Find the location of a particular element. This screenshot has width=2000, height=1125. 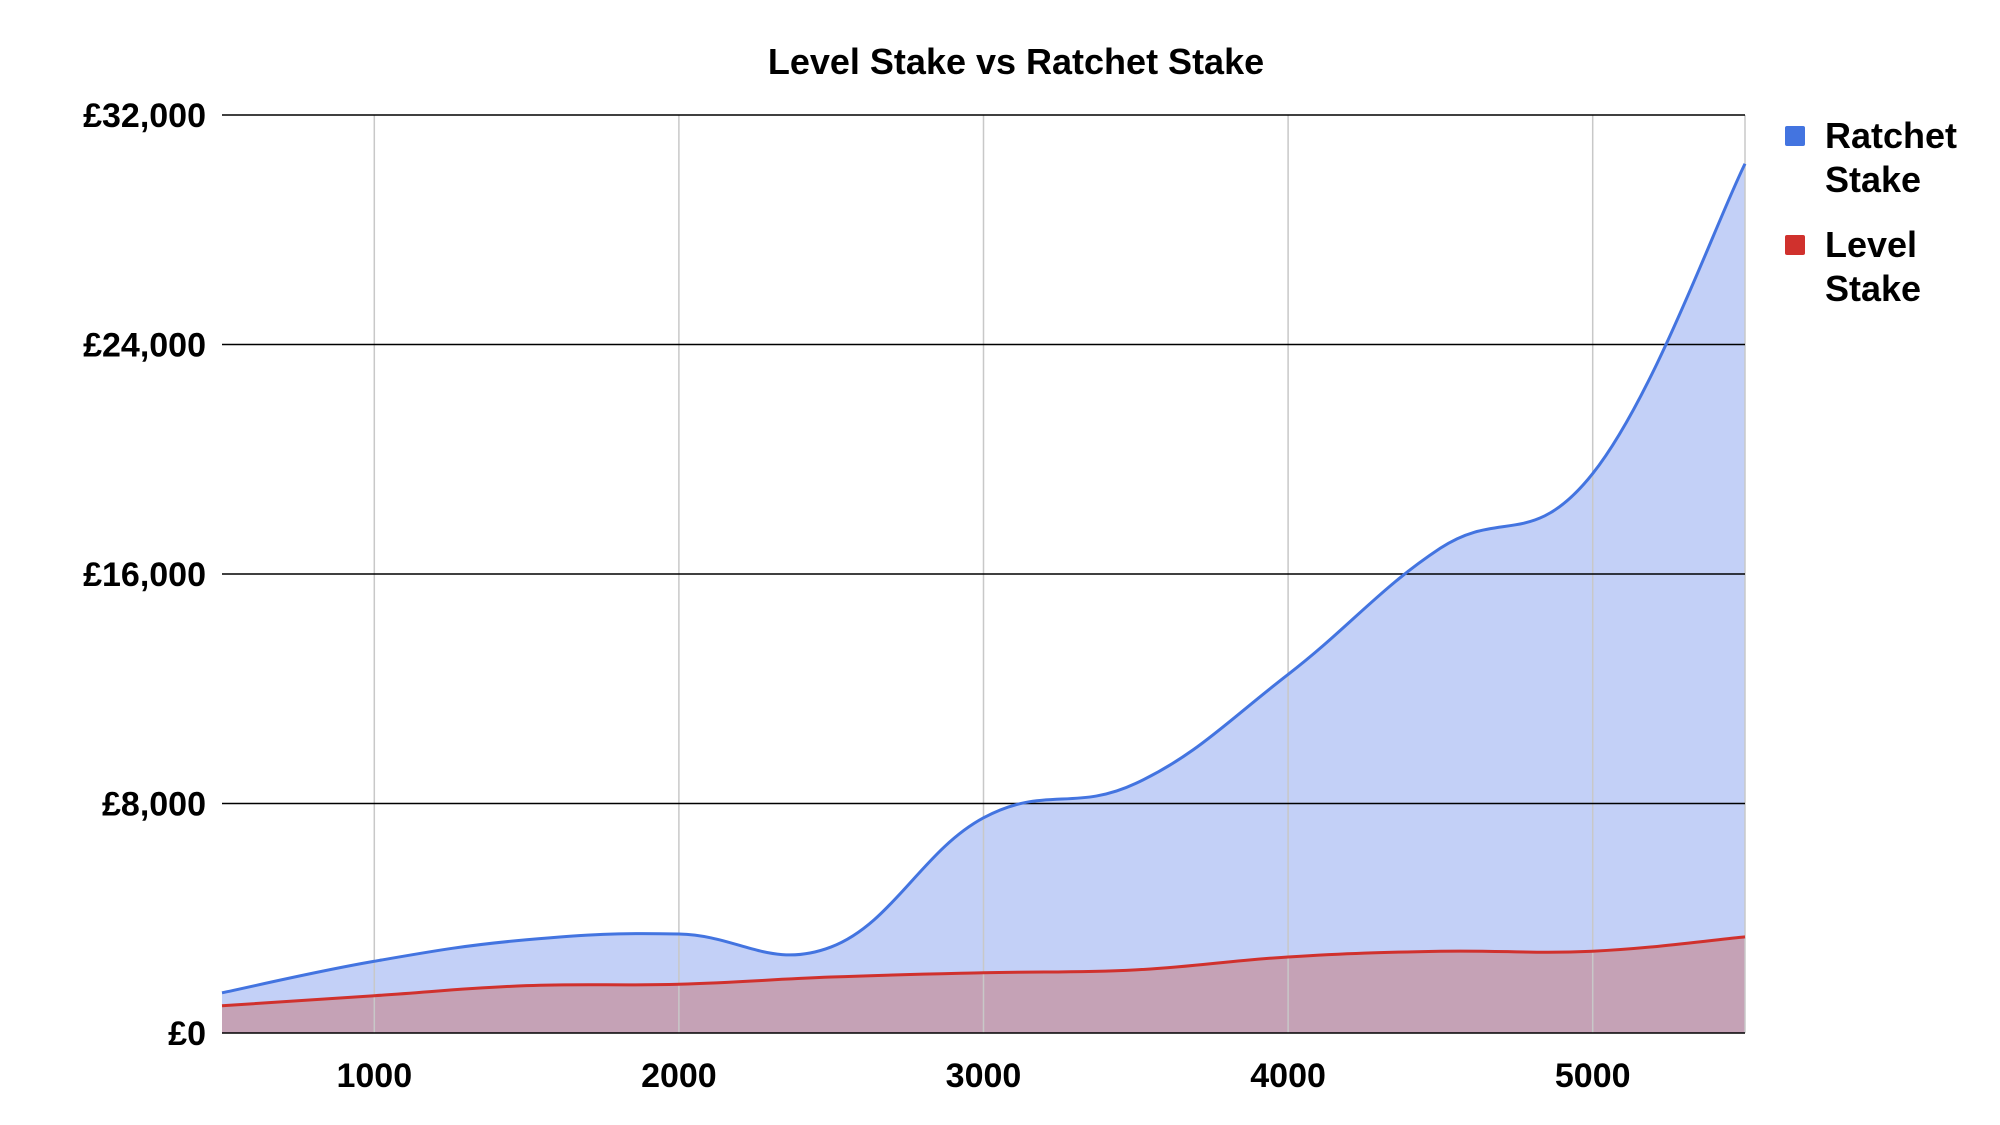

x-tick-label: 5000 is located at coordinates (1593, 1076).